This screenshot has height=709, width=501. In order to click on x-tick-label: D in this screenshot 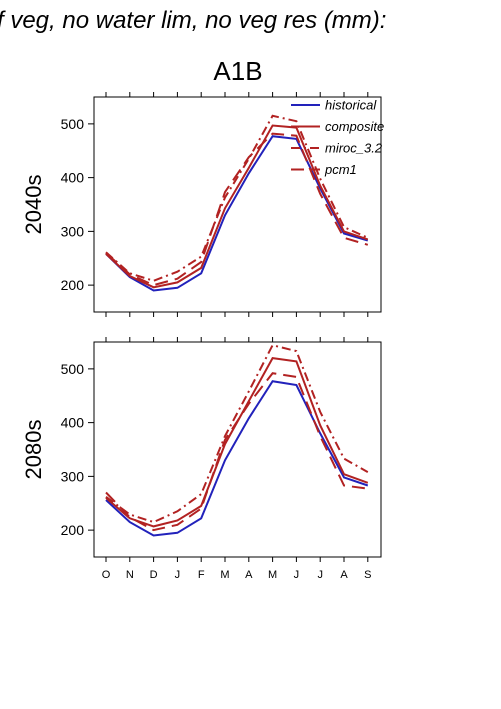, I will do `click(154, 575)`.